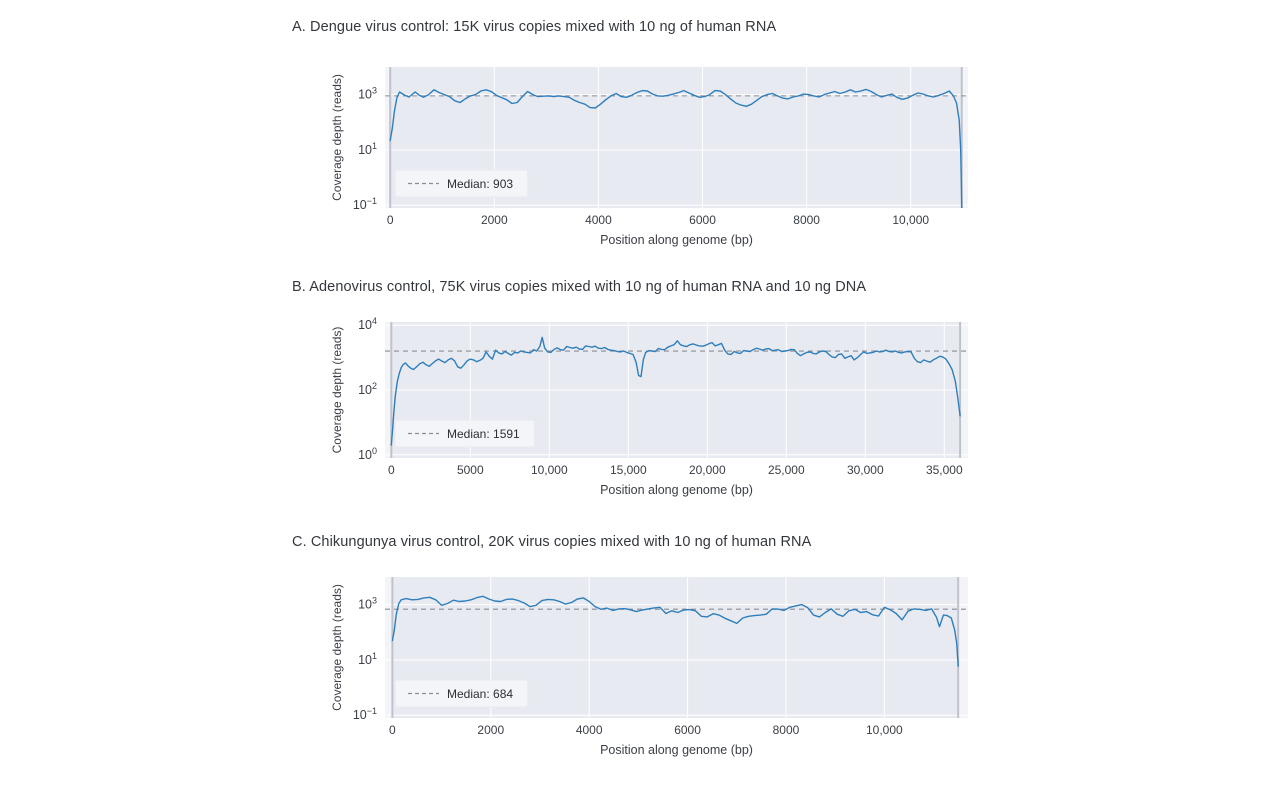 The height and width of the screenshot is (794, 1280). What do you see at coordinates (707, 470) in the screenshot?
I see `x-tick-label: 20,000` at bounding box center [707, 470].